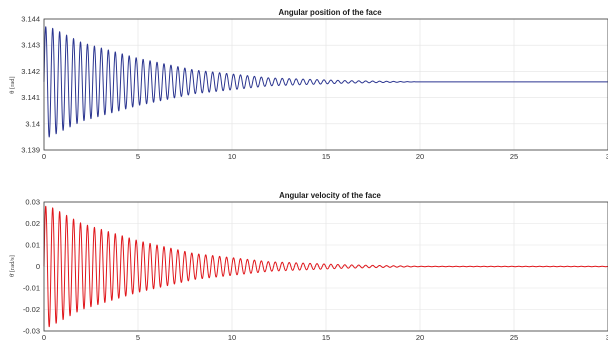 Image resolution: width=608 pixels, height=347 pixels. What do you see at coordinates (32, 223) in the screenshot?
I see `y-tick-label: 0.02` at bounding box center [32, 223].